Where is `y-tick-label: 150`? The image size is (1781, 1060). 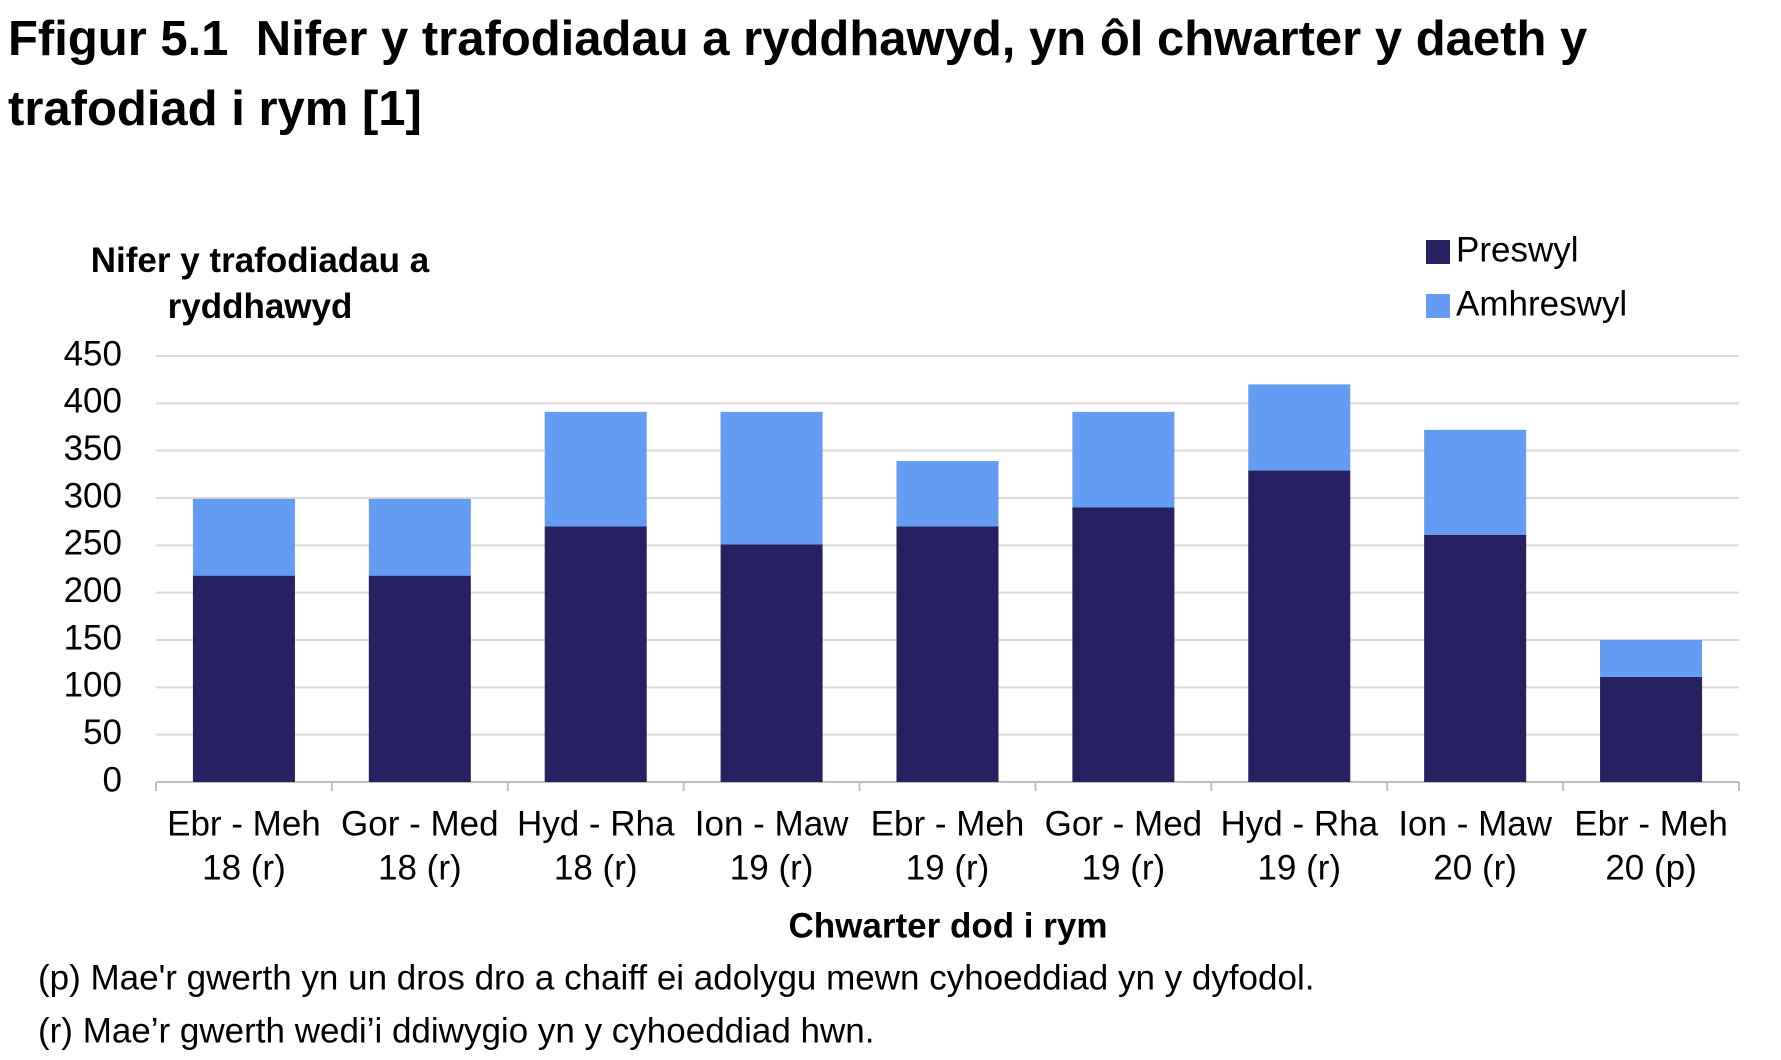 y-tick-label: 150 is located at coordinates (93, 637).